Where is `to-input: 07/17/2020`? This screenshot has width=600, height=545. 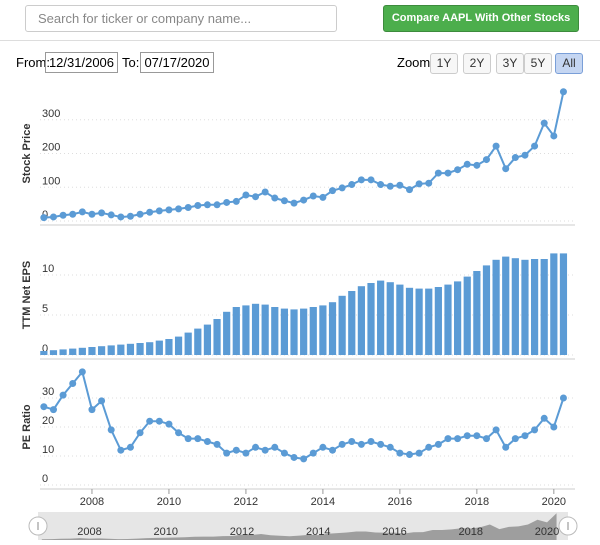
to-input: 07/17/2020 is located at coordinates (177, 62).